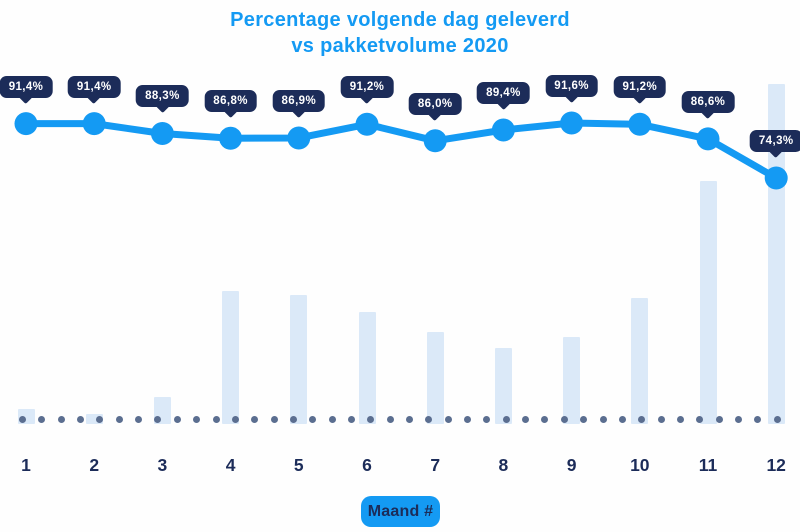  Describe the element at coordinates (400, 20) in the screenshot. I see `chart-title-line1: Percentage volgende dag geleverd` at that location.